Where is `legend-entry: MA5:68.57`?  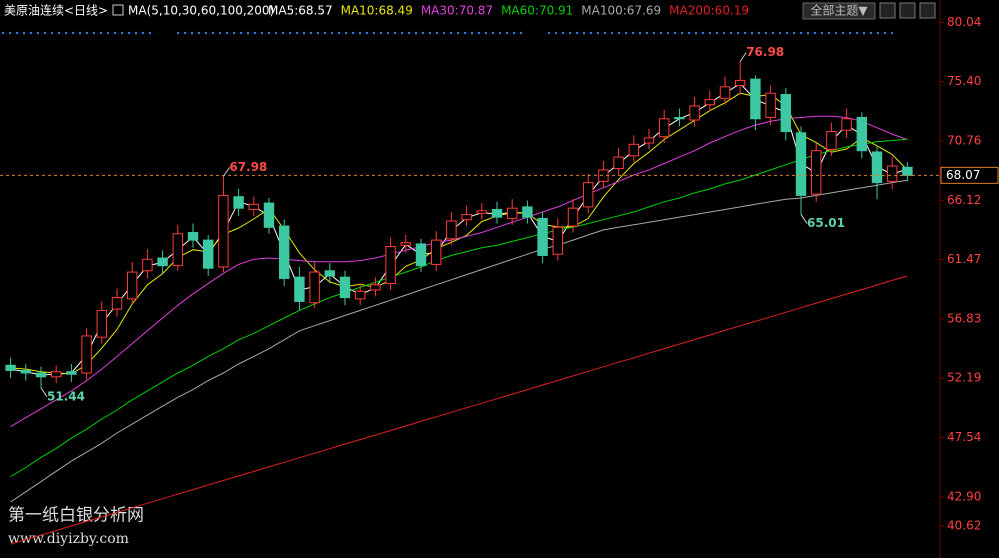
legend-entry: MA5:68.57 is located at coordinates (300, 11).